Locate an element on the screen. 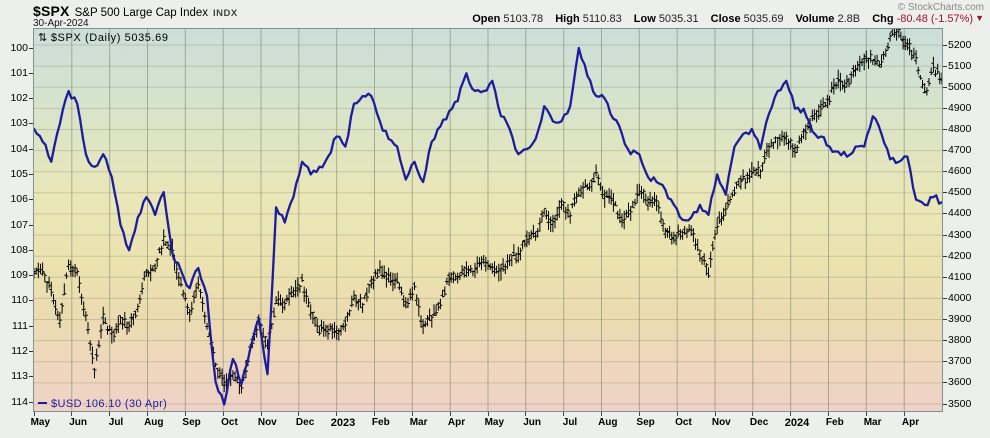 The image size is (990, 438). close-label: Close is located at coordinates (725, 19).